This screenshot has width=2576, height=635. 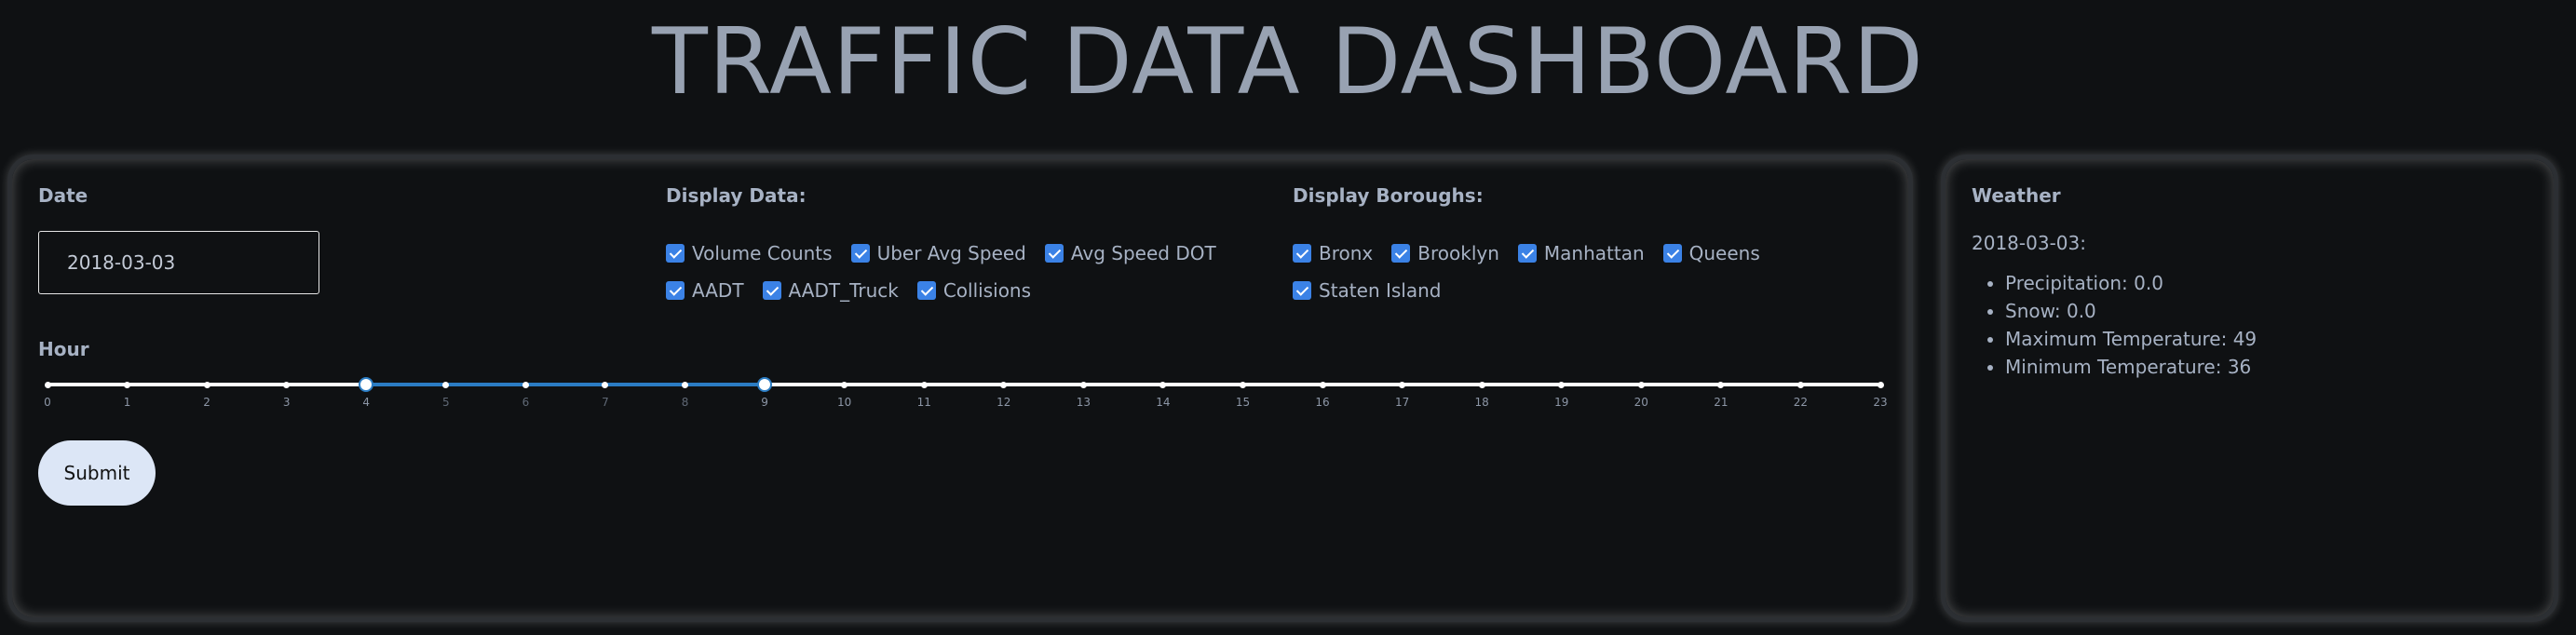 What do you see at coordinates (938, 253) in the screenshot?
I see `checkbox-uber-avg-speed: Uber Avg Speed` at bounding box center [938, 253].